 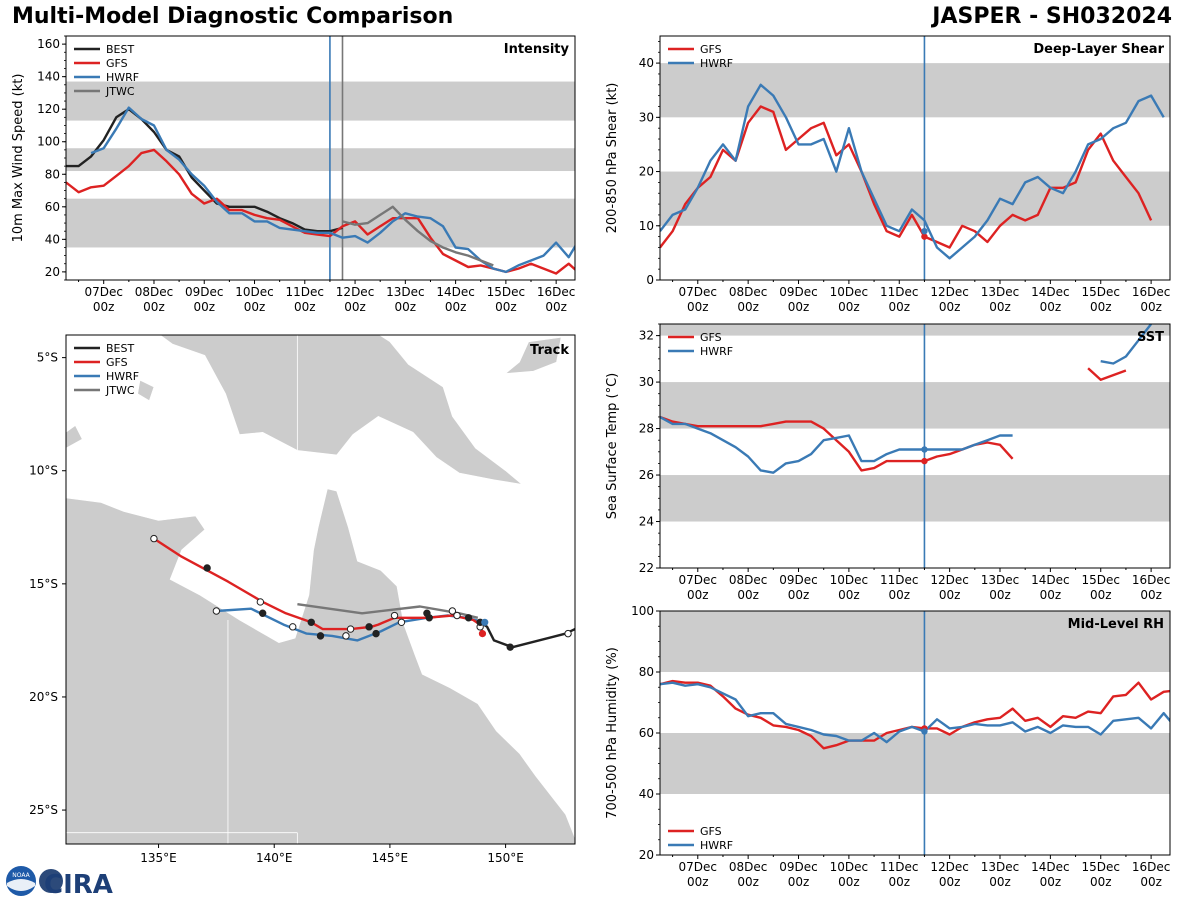 I want to click on shear-plot-area, so click(x=915, y=158).